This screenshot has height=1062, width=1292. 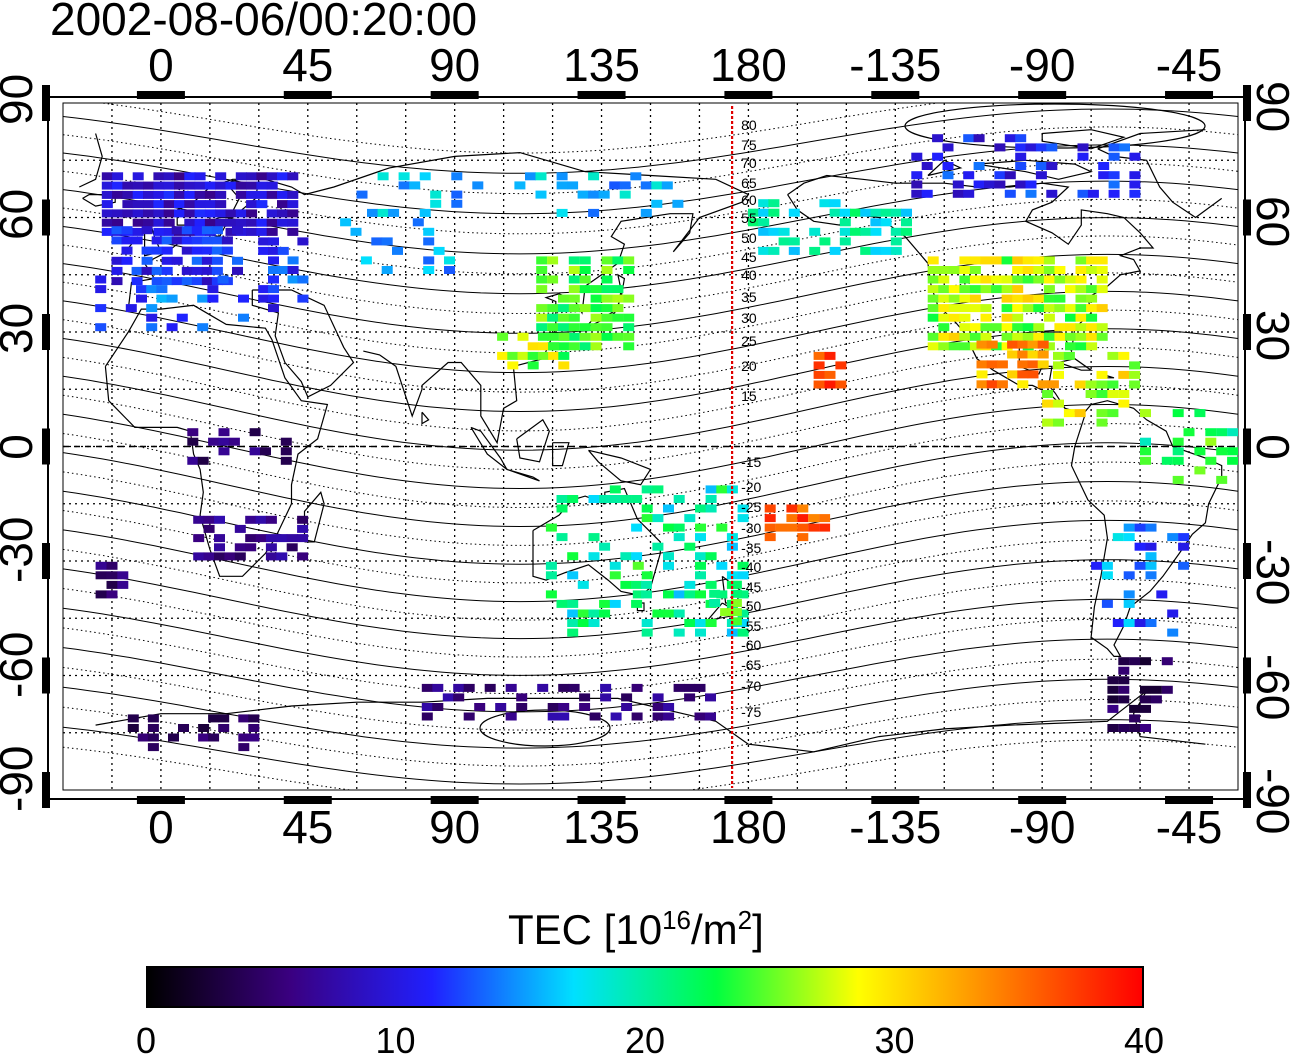 I want to click on coastline, so click(x=533, y=440).